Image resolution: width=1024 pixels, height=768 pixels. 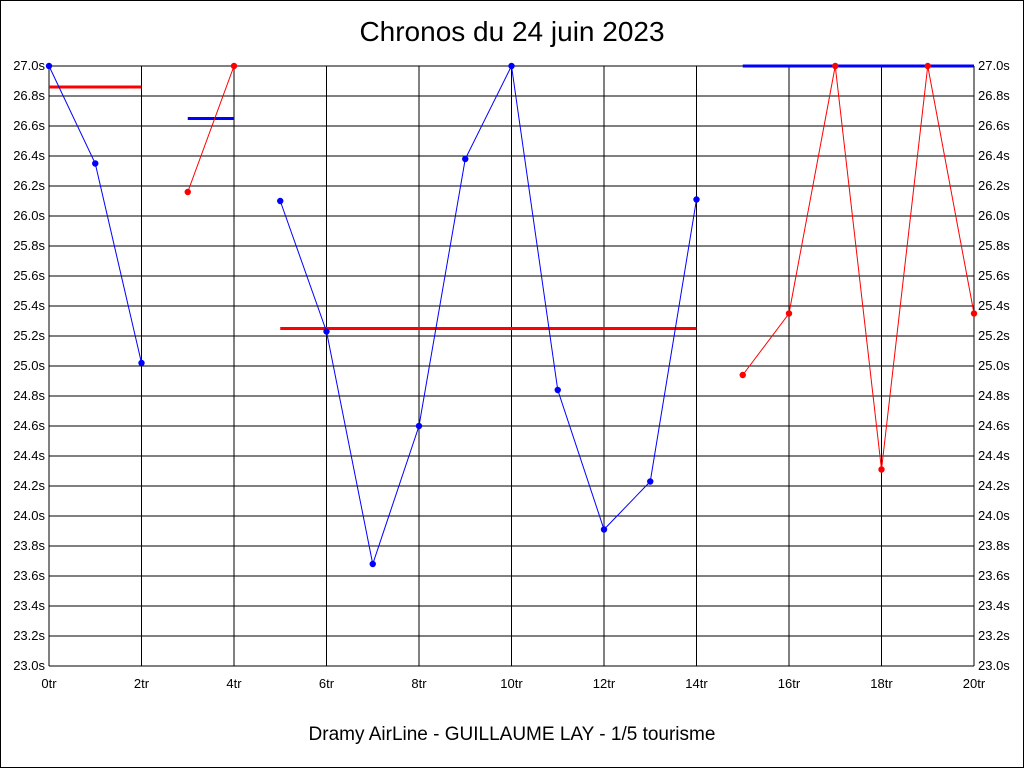 What do you see at coordinates (419, 683) in the screenshot?
I see `x-tick-label: 8tr` at bounding box center [419, 683].